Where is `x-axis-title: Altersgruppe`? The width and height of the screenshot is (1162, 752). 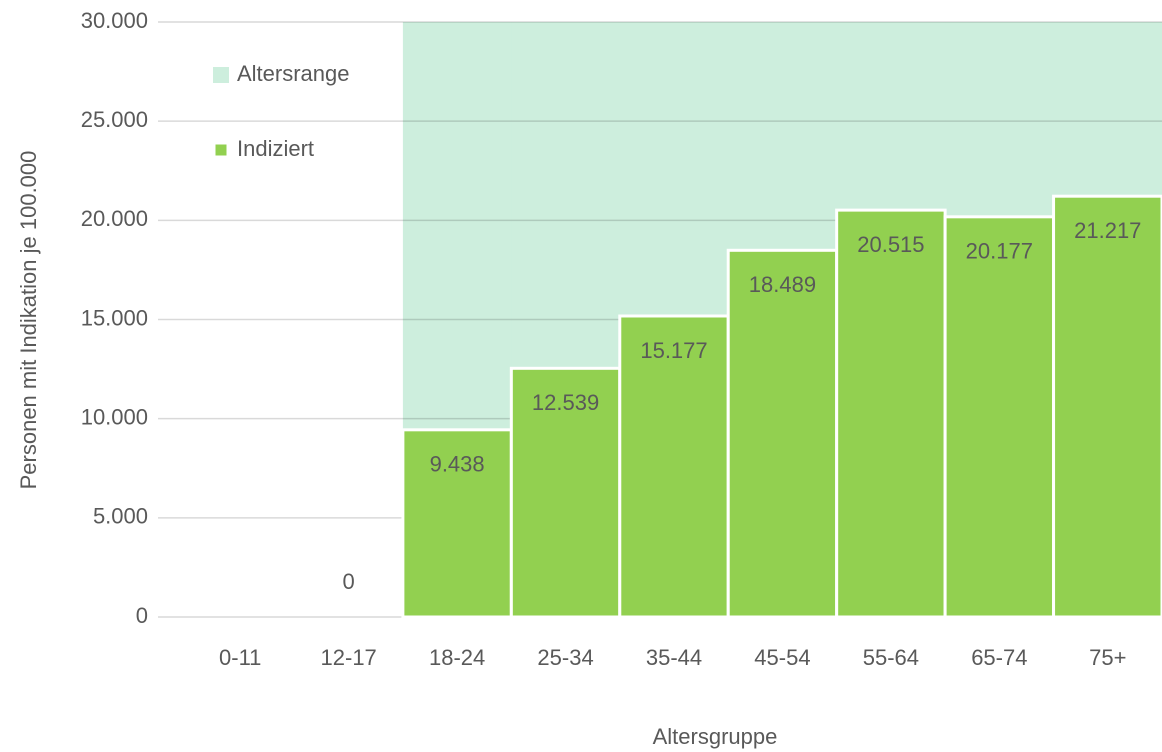
x-axis-title: Altersgruppe is located at coordinates (715, 736).